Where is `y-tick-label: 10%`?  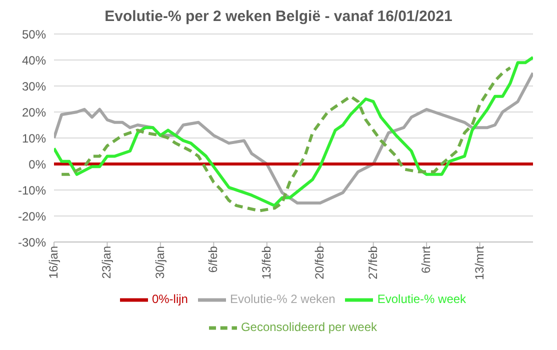
y-tick-label: 10% is located at coordinates (34, 138).